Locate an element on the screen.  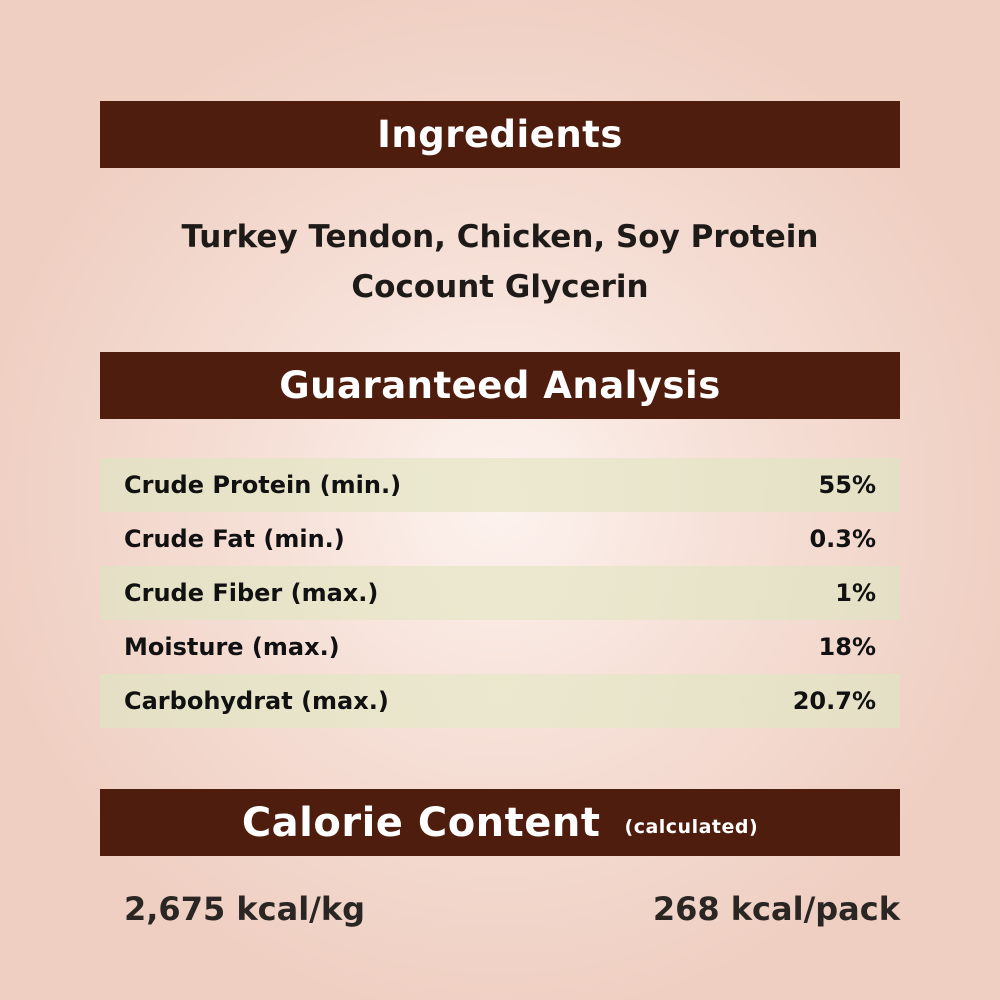
analysis-row: Carbohydrat (max.) 20.7% is located at coordinates (500, 701).